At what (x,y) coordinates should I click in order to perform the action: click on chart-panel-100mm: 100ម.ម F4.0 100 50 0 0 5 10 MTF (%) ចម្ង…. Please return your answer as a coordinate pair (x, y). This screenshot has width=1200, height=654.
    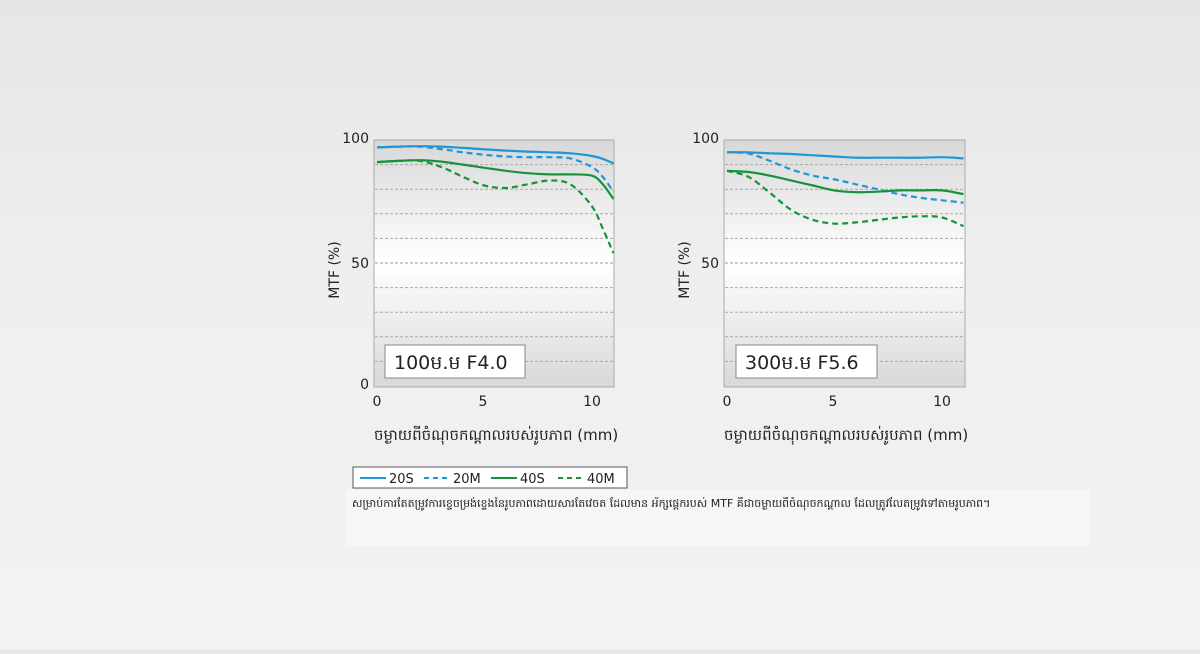
    Looking at the image, I should click on (472, 288).